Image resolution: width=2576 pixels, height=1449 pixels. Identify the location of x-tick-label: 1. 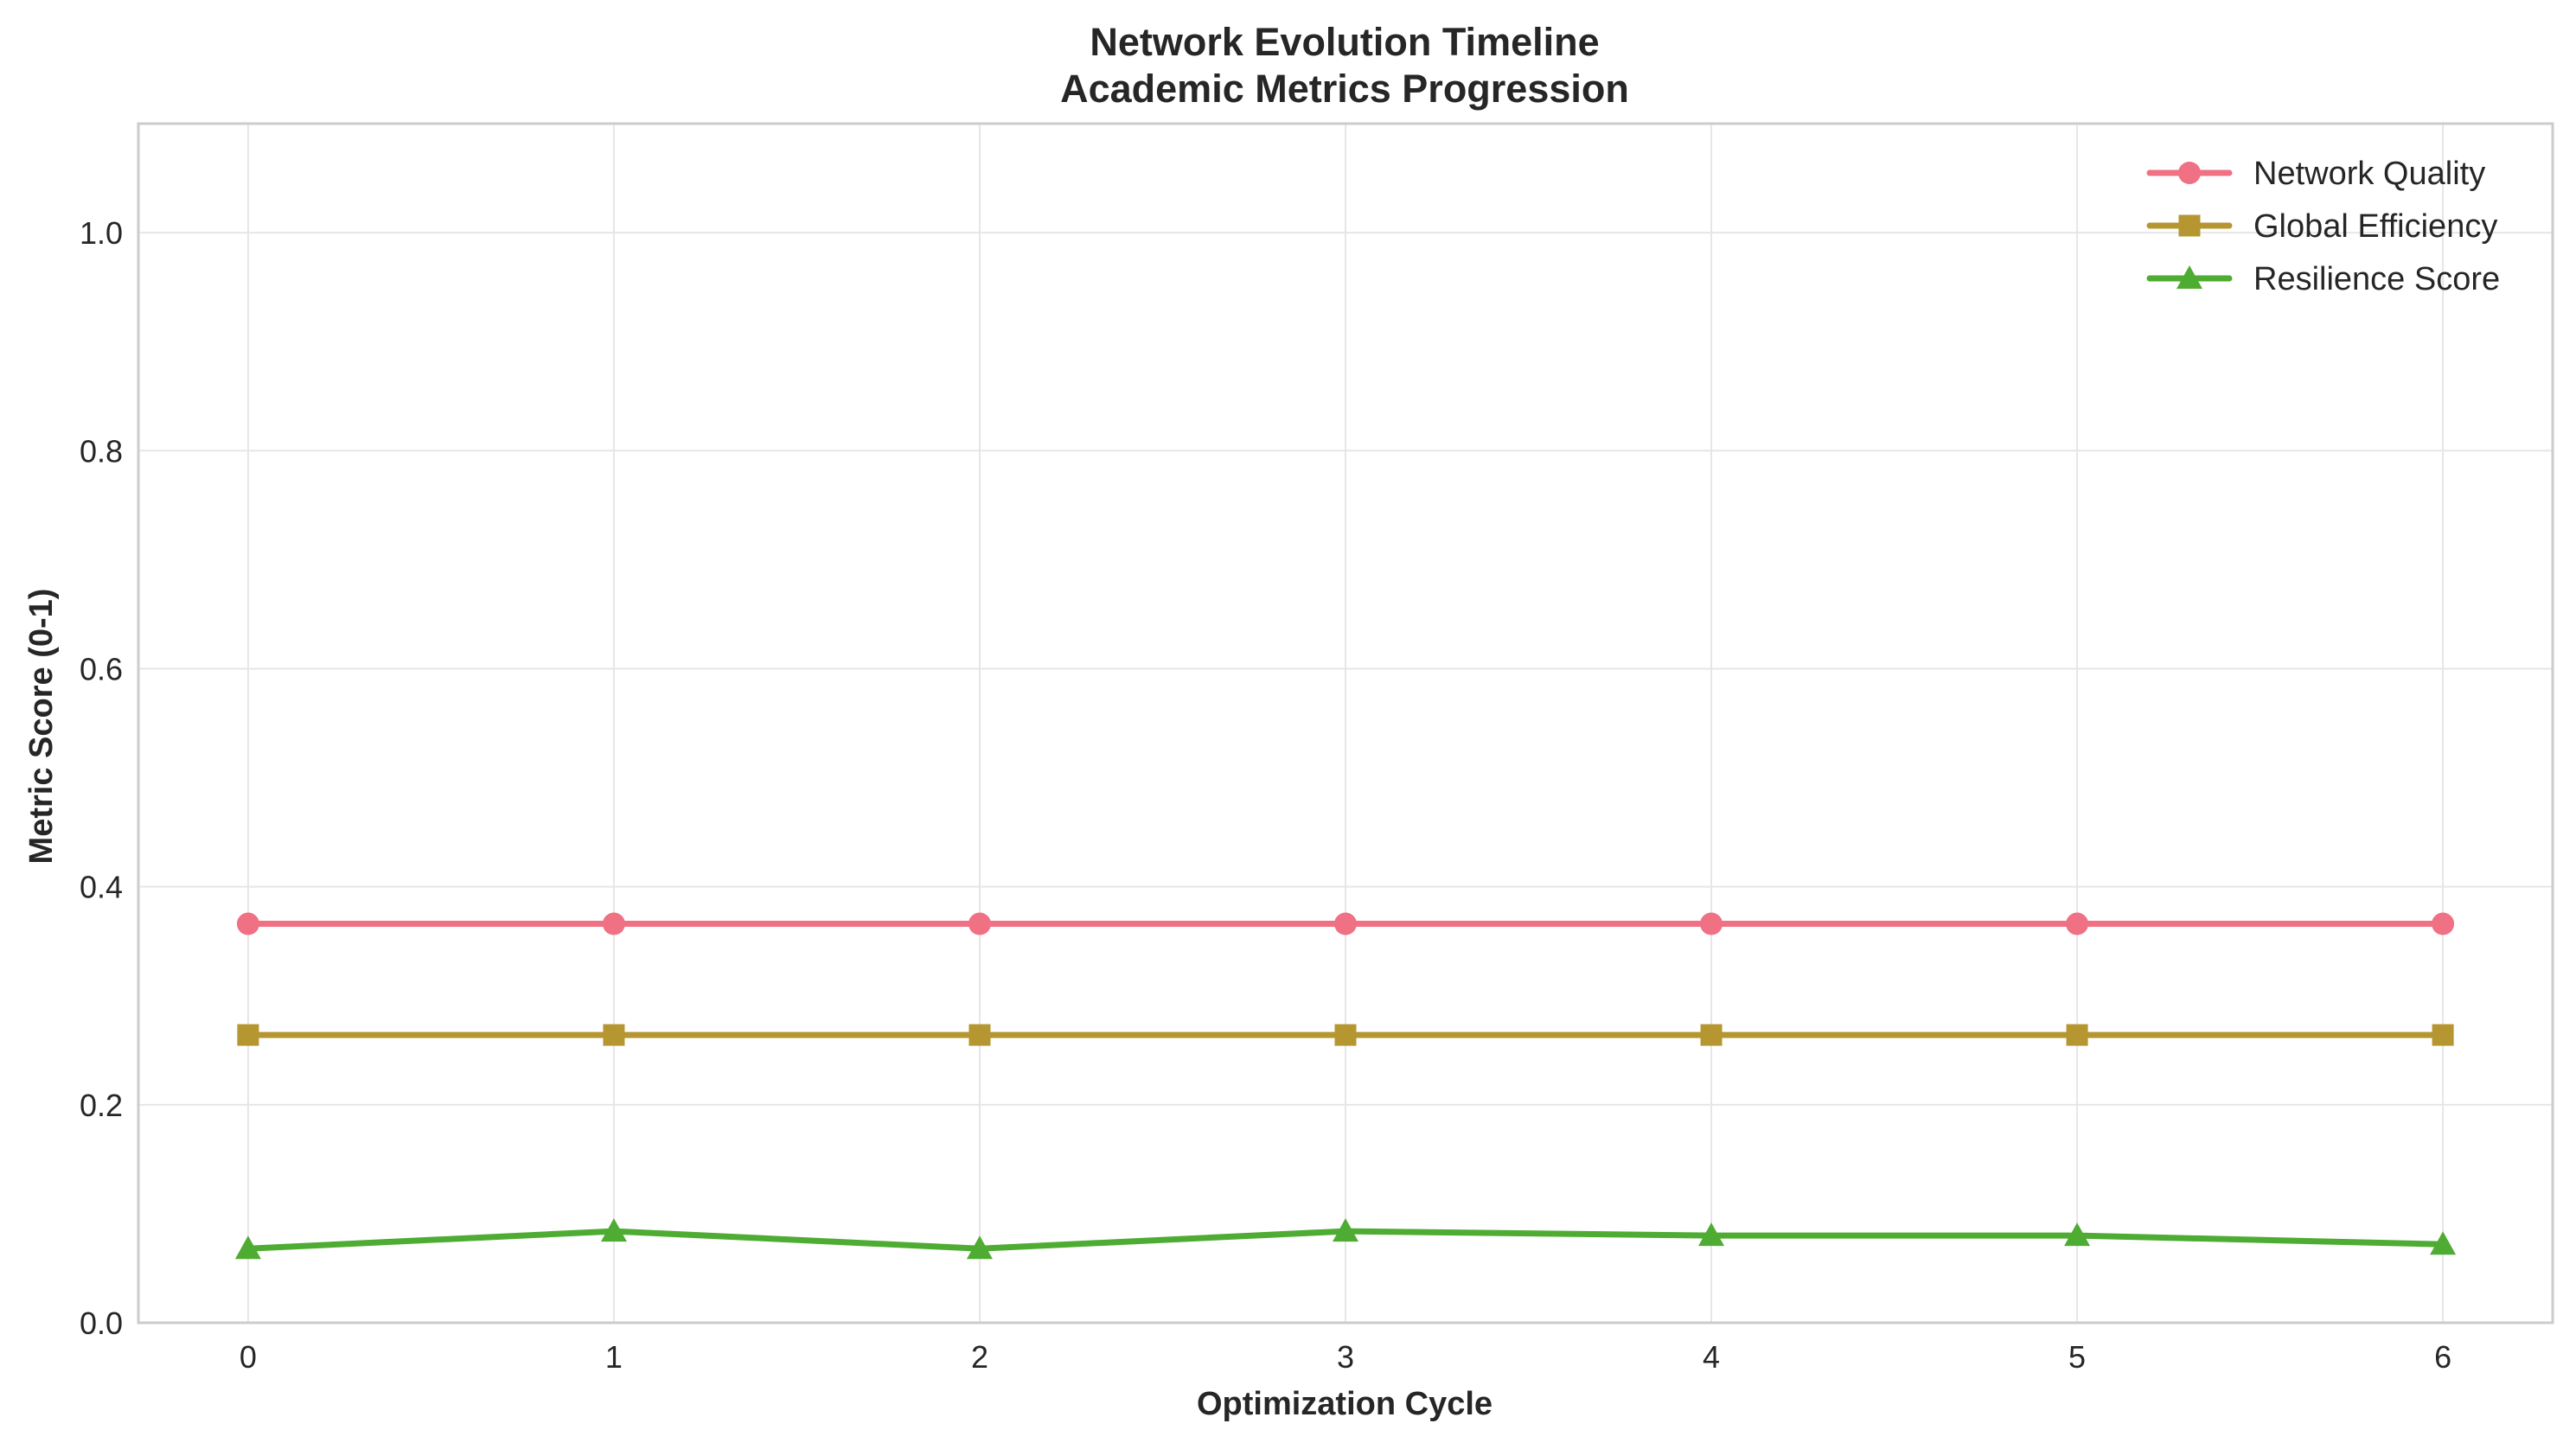
(614, 1357).